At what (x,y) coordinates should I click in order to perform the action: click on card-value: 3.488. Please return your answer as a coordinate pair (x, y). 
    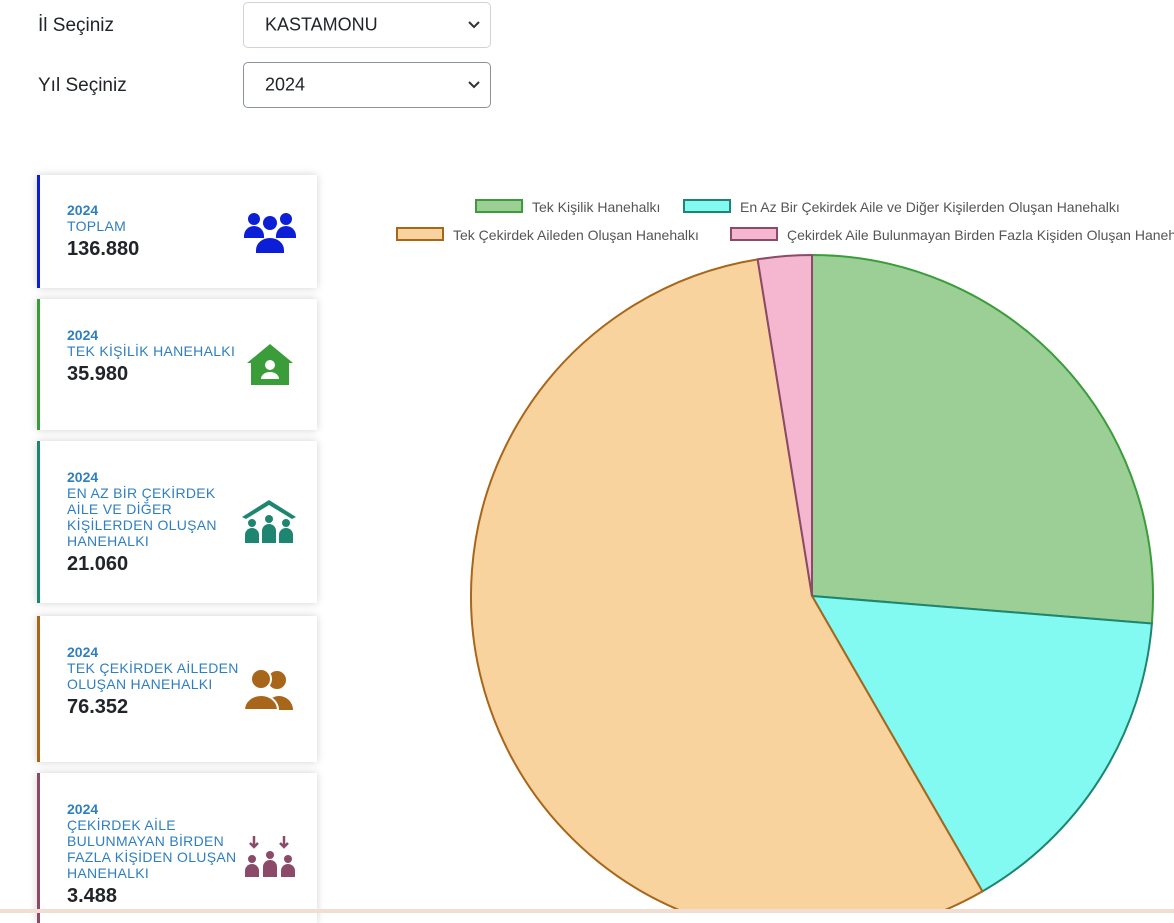
    Looking at the image, I should click on (92, 896).